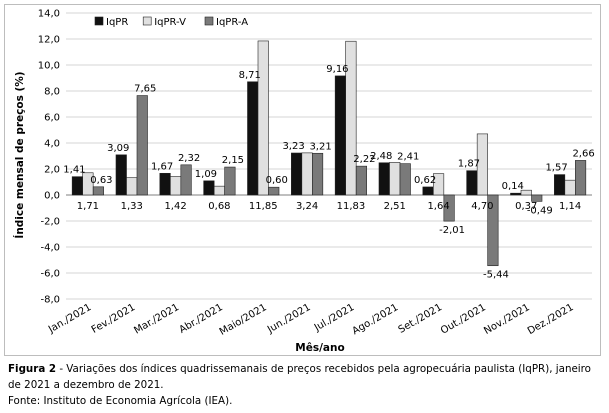 This screenshot has height=413, width=609. What do you see at coordinates (99, 21) in the screenshot?
I see `legend-swatch-iqpr` at bounding box center [99, 21].